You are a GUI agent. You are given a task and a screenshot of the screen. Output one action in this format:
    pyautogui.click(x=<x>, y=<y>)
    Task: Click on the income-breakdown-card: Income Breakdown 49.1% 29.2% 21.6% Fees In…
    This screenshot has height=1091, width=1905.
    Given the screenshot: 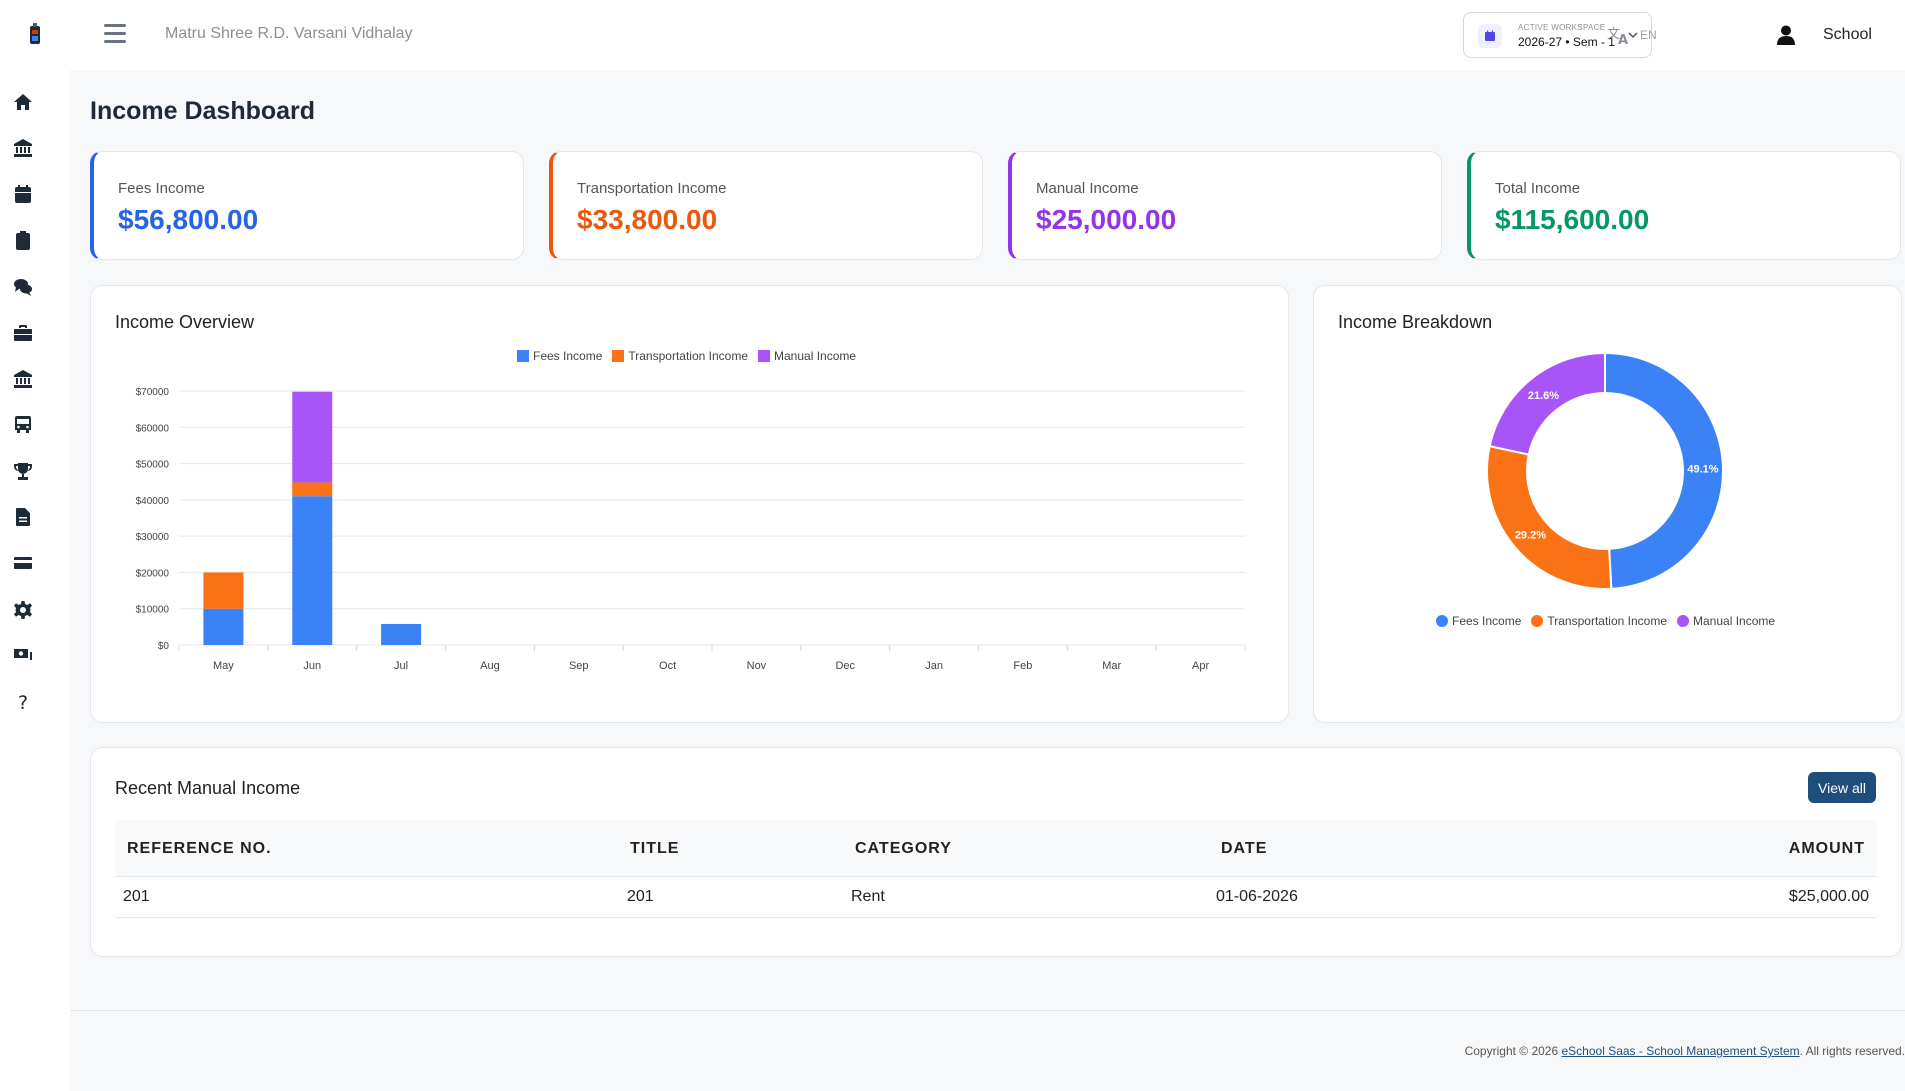 What is the action you would take?
    pyautogui.click(x=1607, y=504)
    